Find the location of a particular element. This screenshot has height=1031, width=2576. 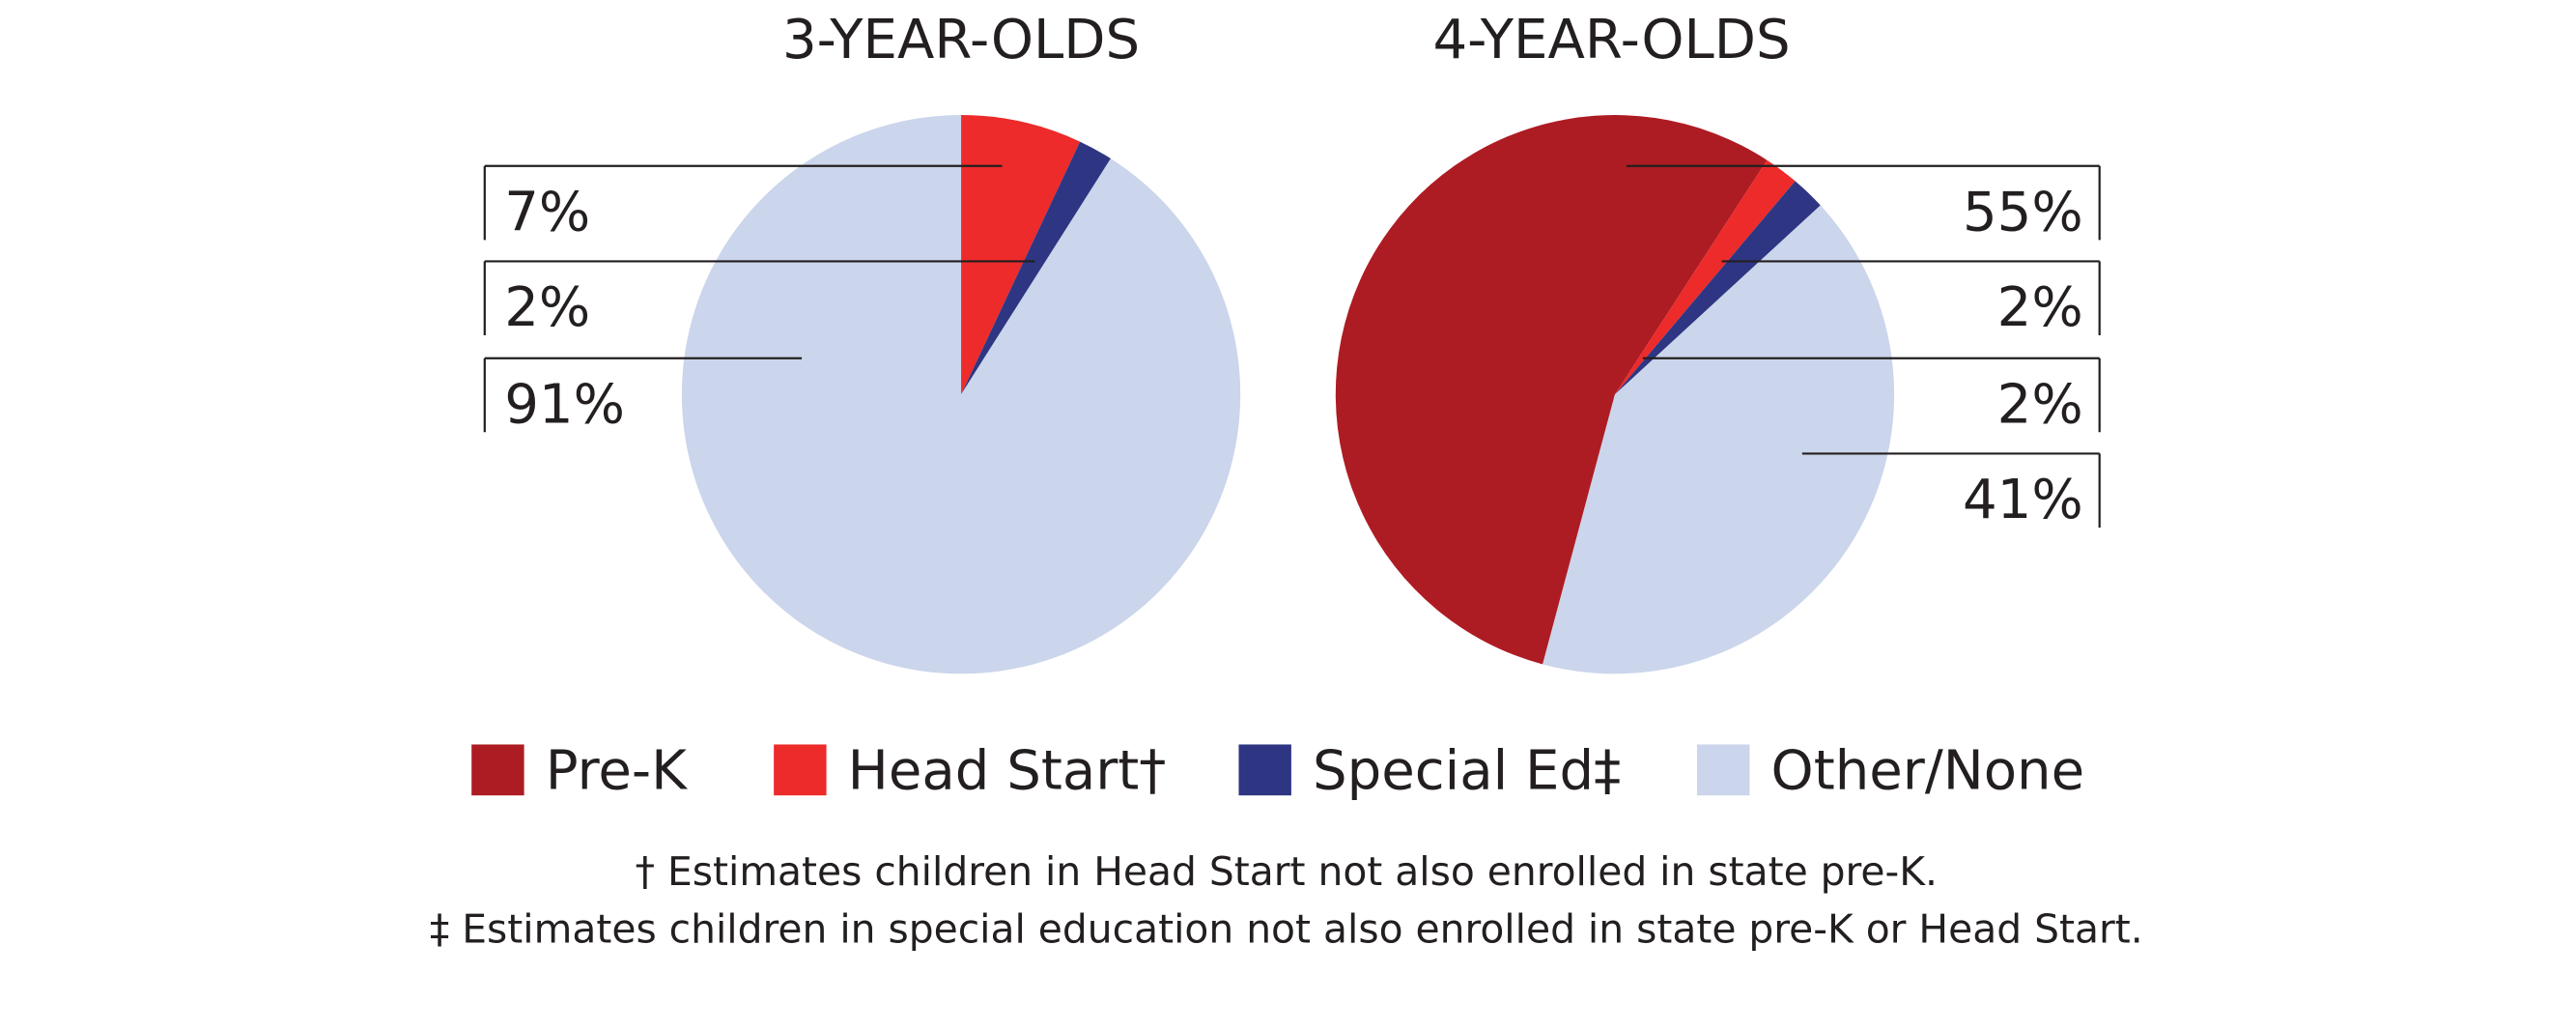

legend-label: Other/None is located at coordinates (1928, 772).